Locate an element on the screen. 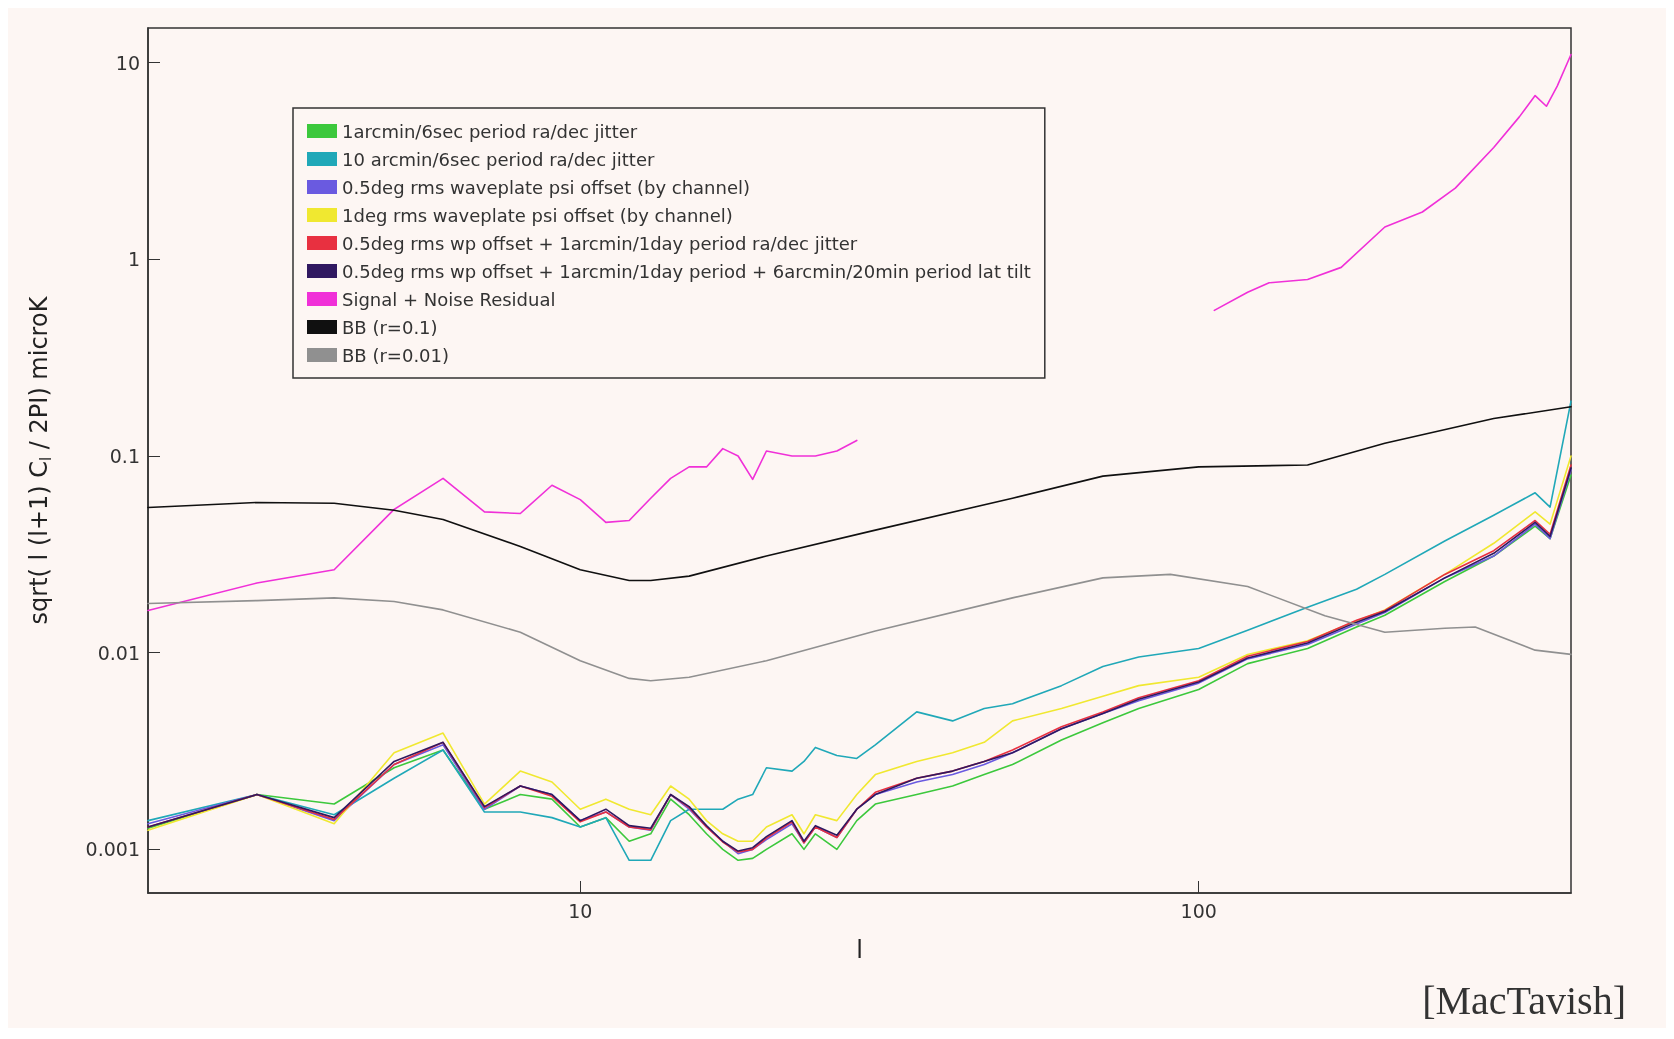 This screenshot has height=1039, width=1674. legend-label: BB (r=0.1) is located at coordinates (390, 327).